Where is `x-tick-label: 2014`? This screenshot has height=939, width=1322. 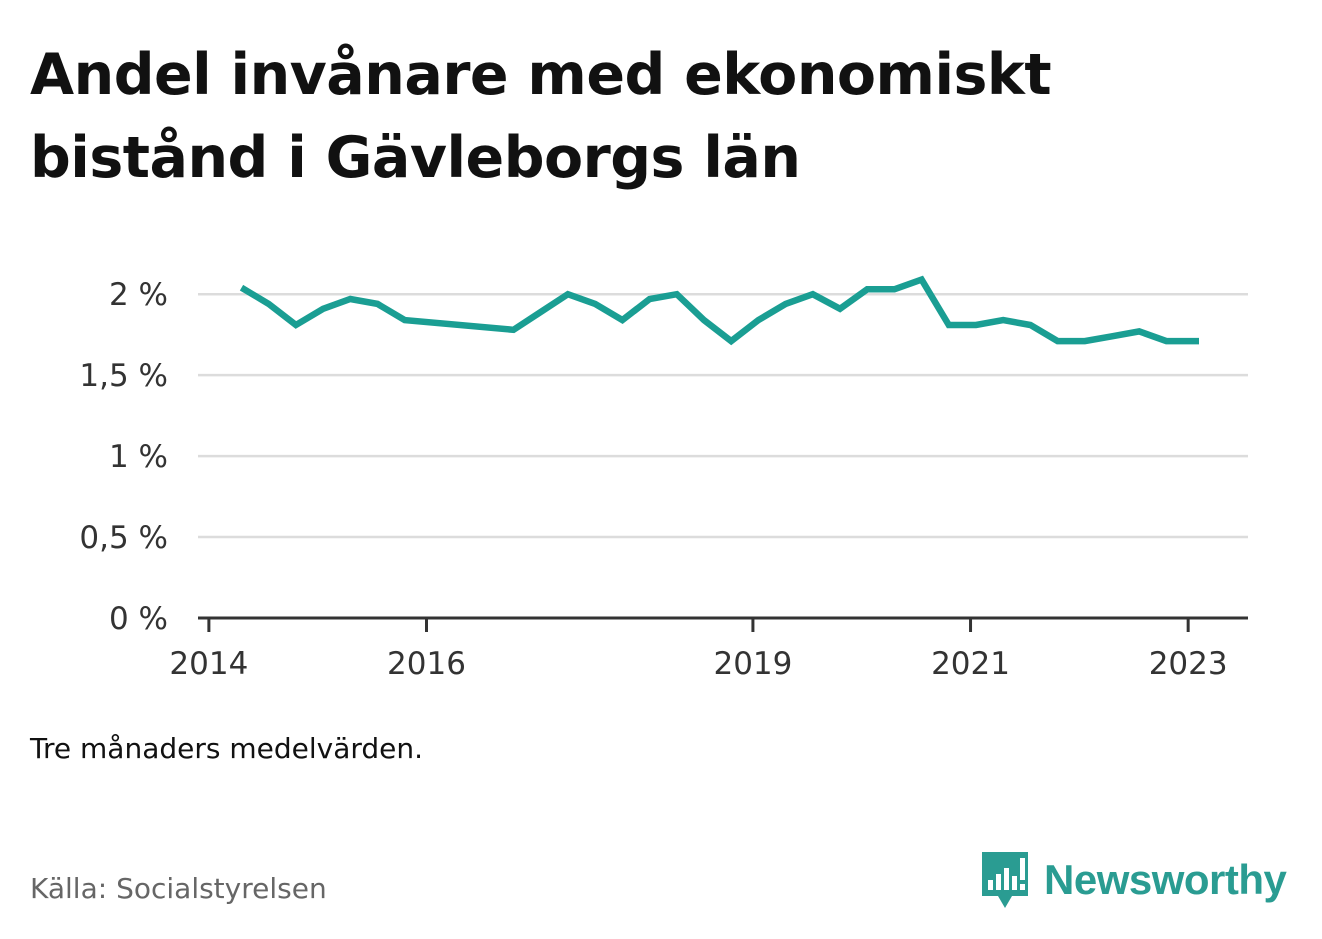
x-tick-label: 2014 is located at coordinates (208, 664).